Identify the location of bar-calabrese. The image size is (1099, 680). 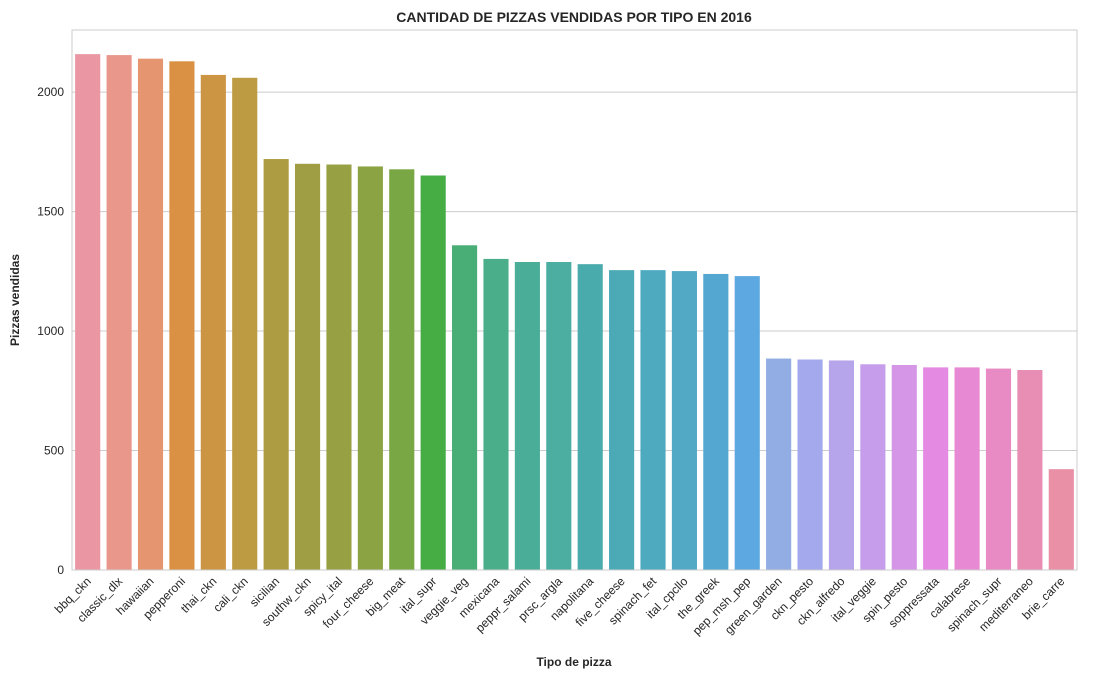
(967, 468).